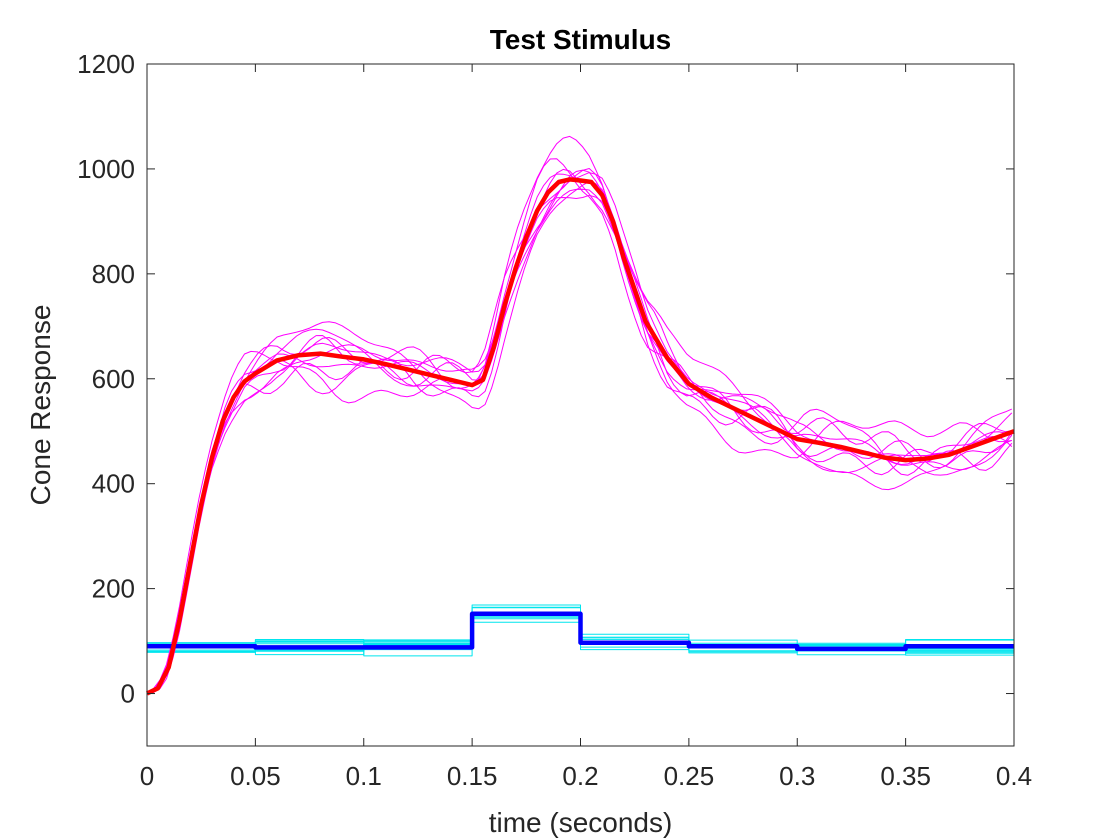  Describe the element at coordinates (40, 405) in the screenshot. I see `y-axis-label: Cone Response` at that location.